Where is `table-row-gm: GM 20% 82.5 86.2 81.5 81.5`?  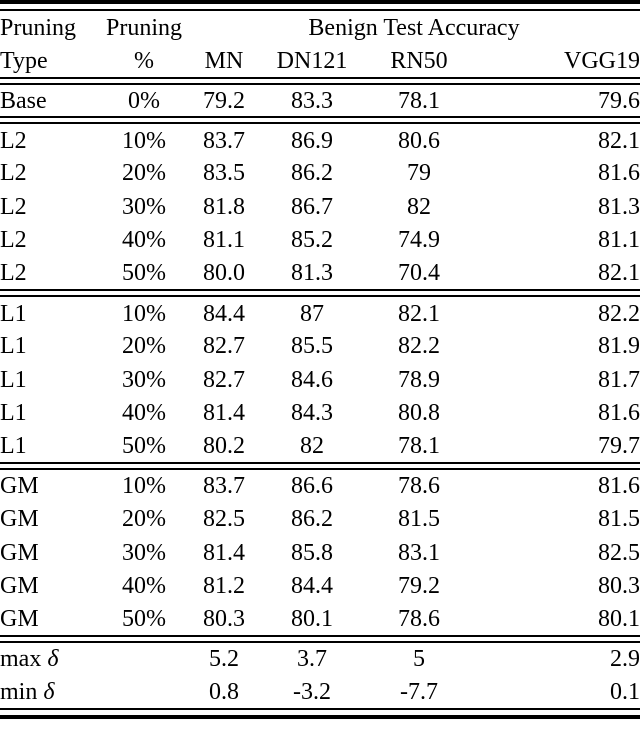
table-row-gm: GM 20% 82.5 86.2 81.5 81.5 is located at coordinates (320, 519).